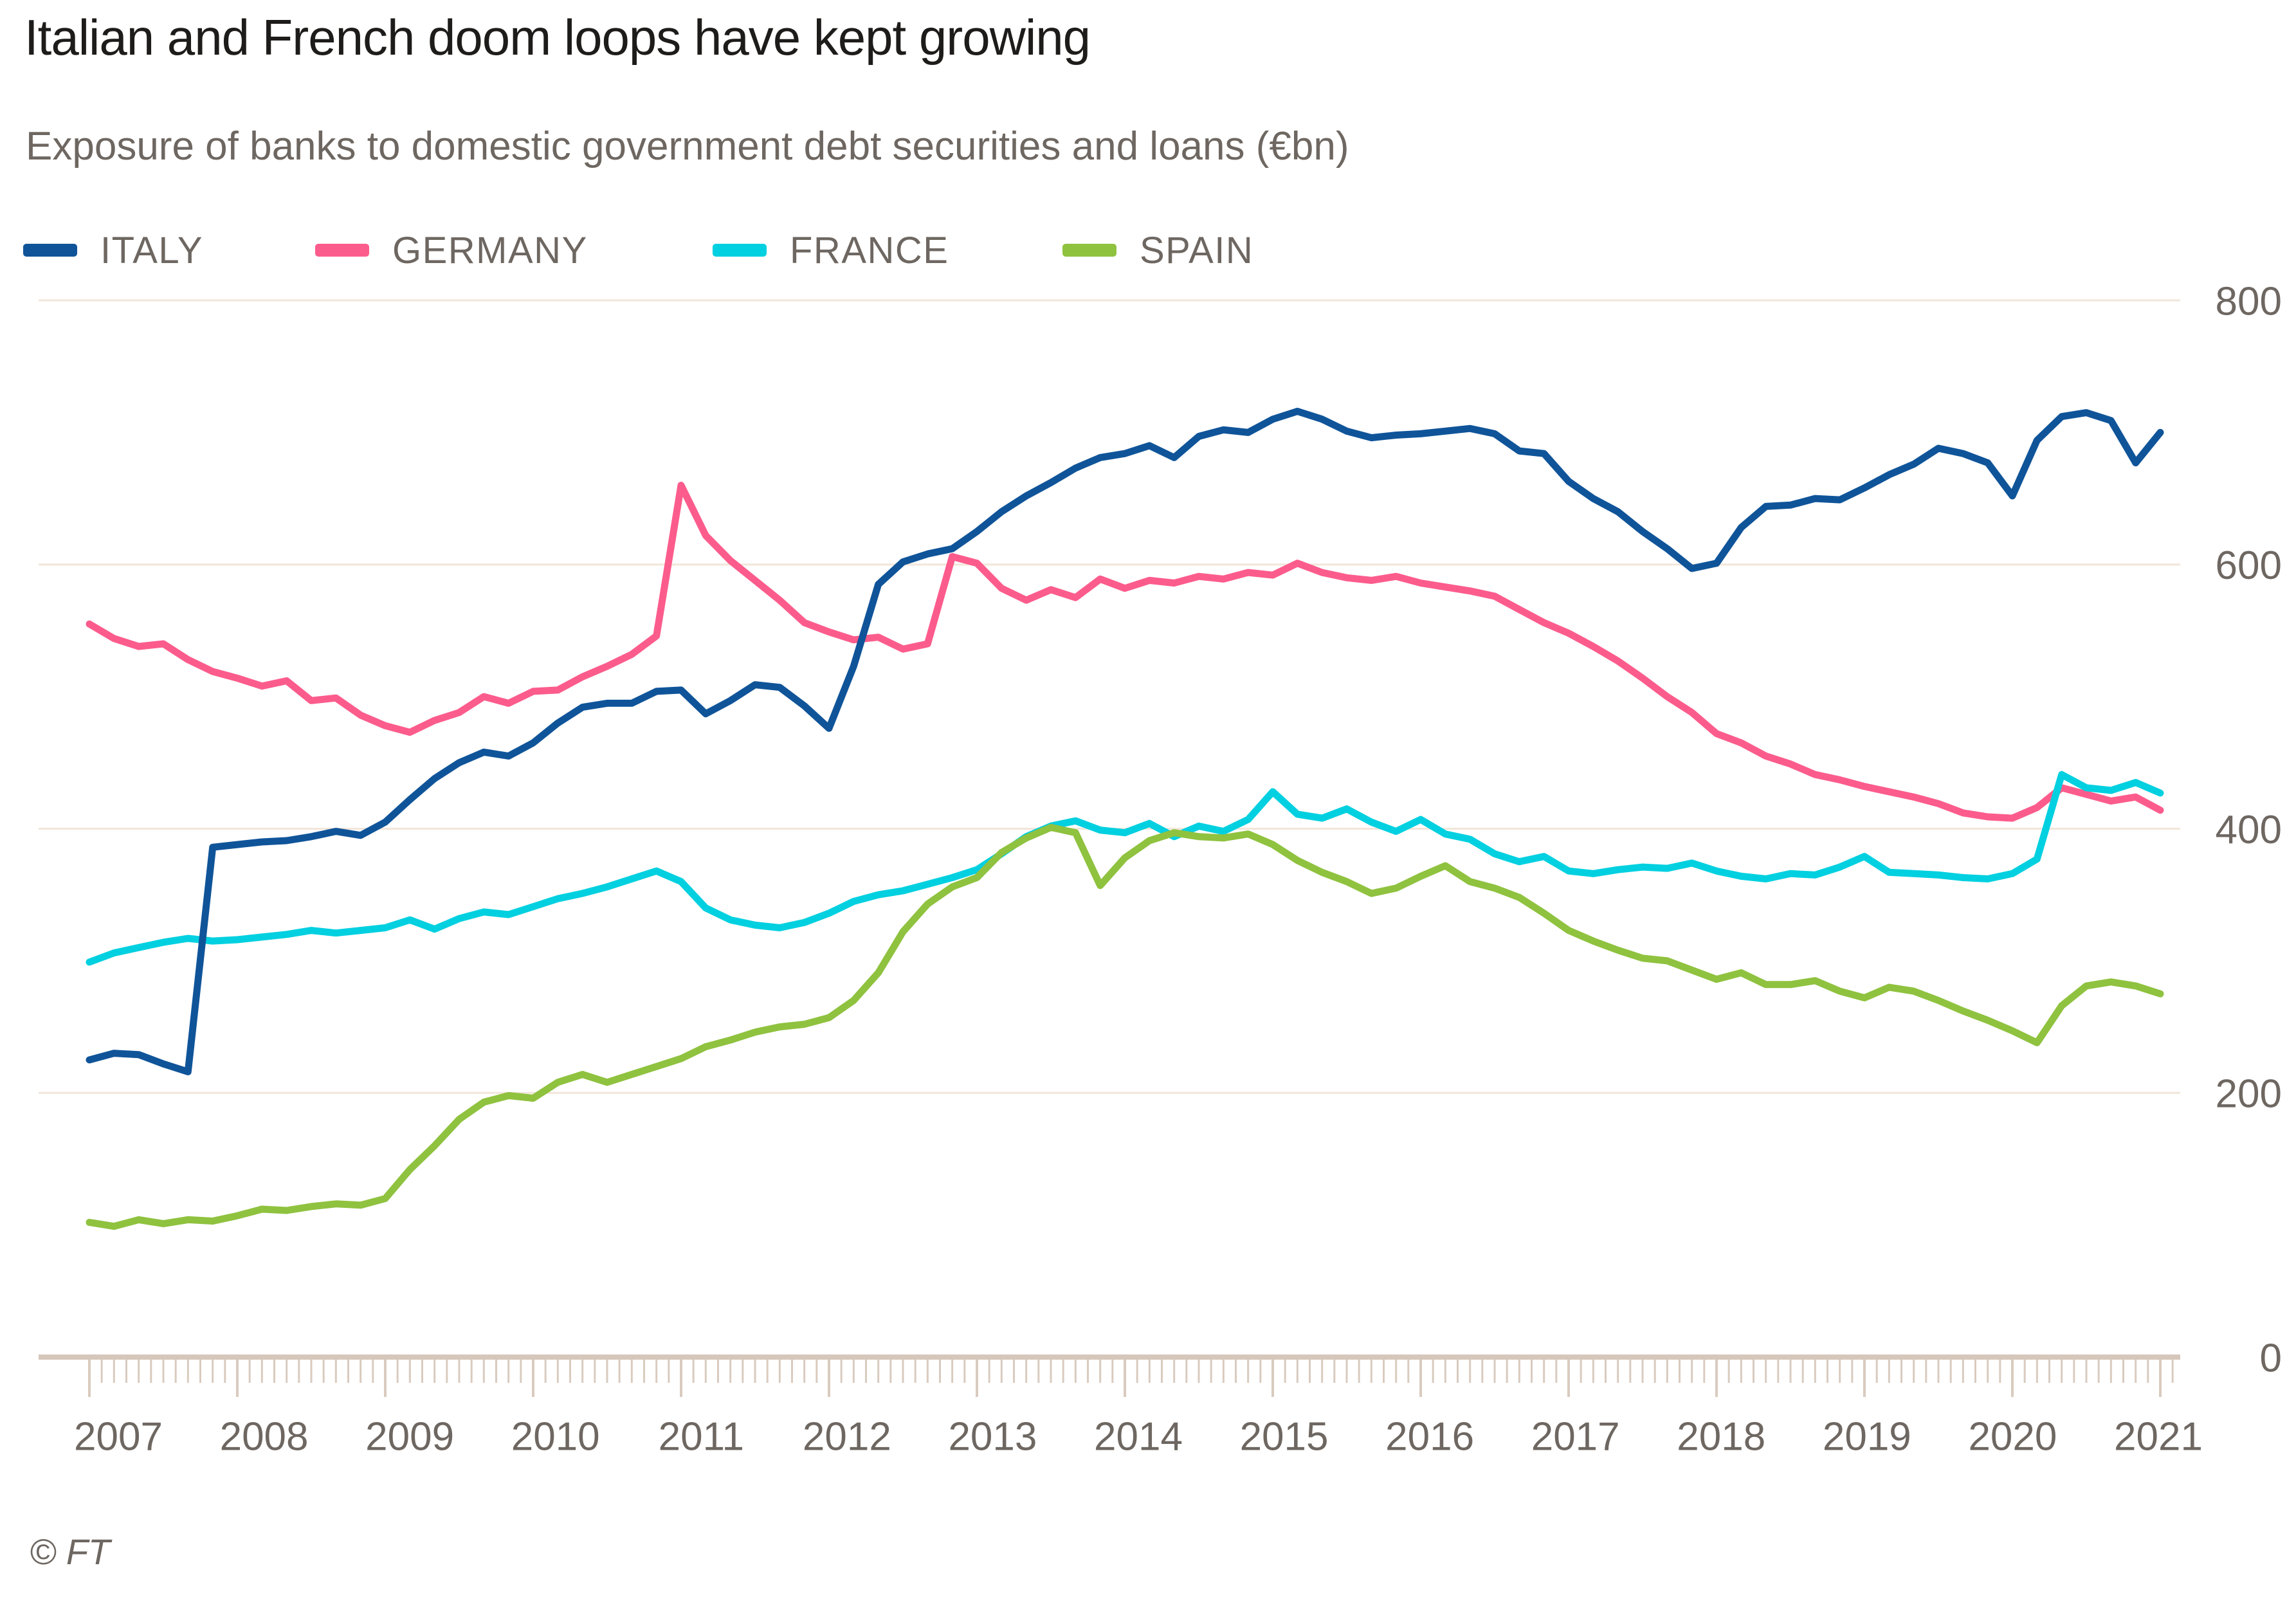 The width and height of the screenshot is (2296, 1597). Describe the element at coordinates (2159, 1436) in the screenshot. I see `x-axis-label: 2021` at that location.